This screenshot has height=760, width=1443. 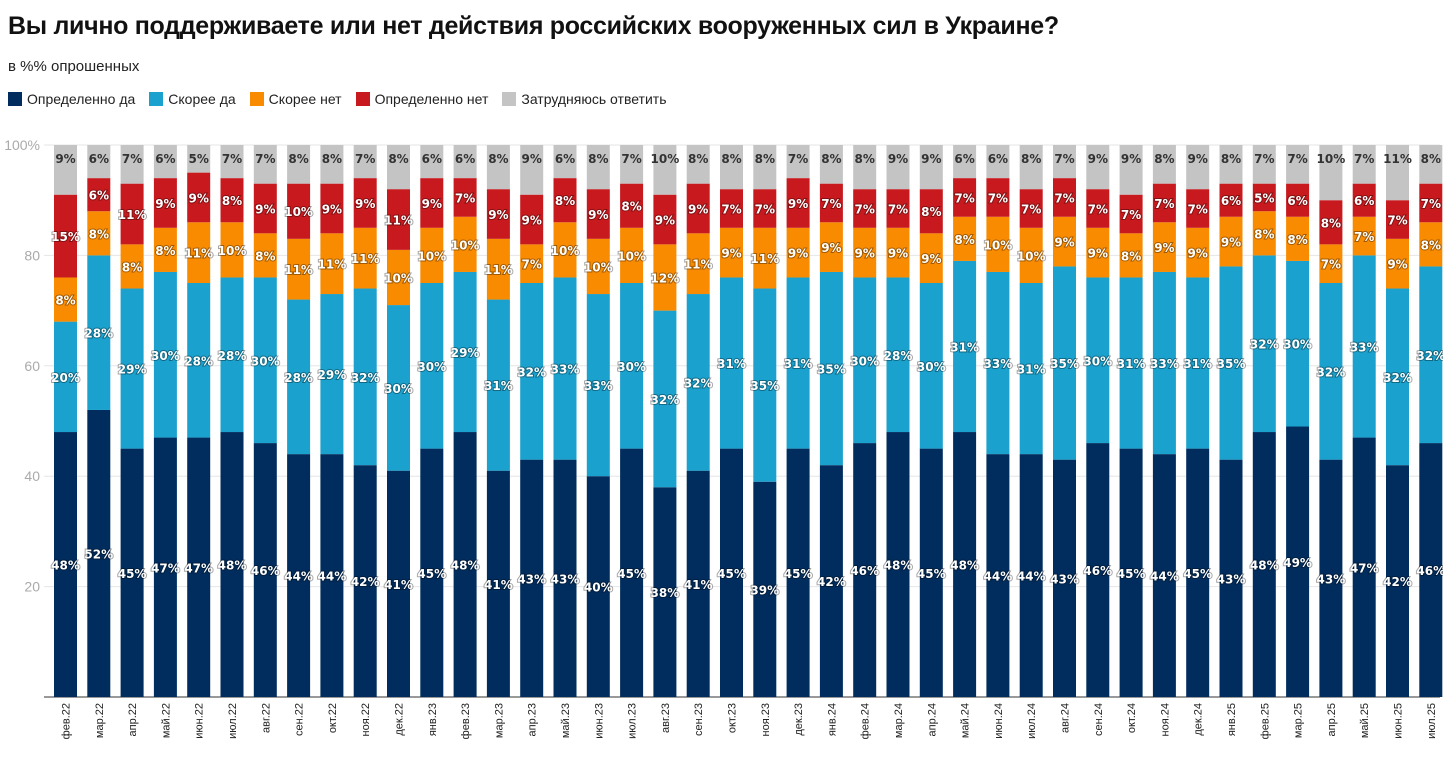 I want to click on x-tick-label: окт.23, so click(x=733, y=718).